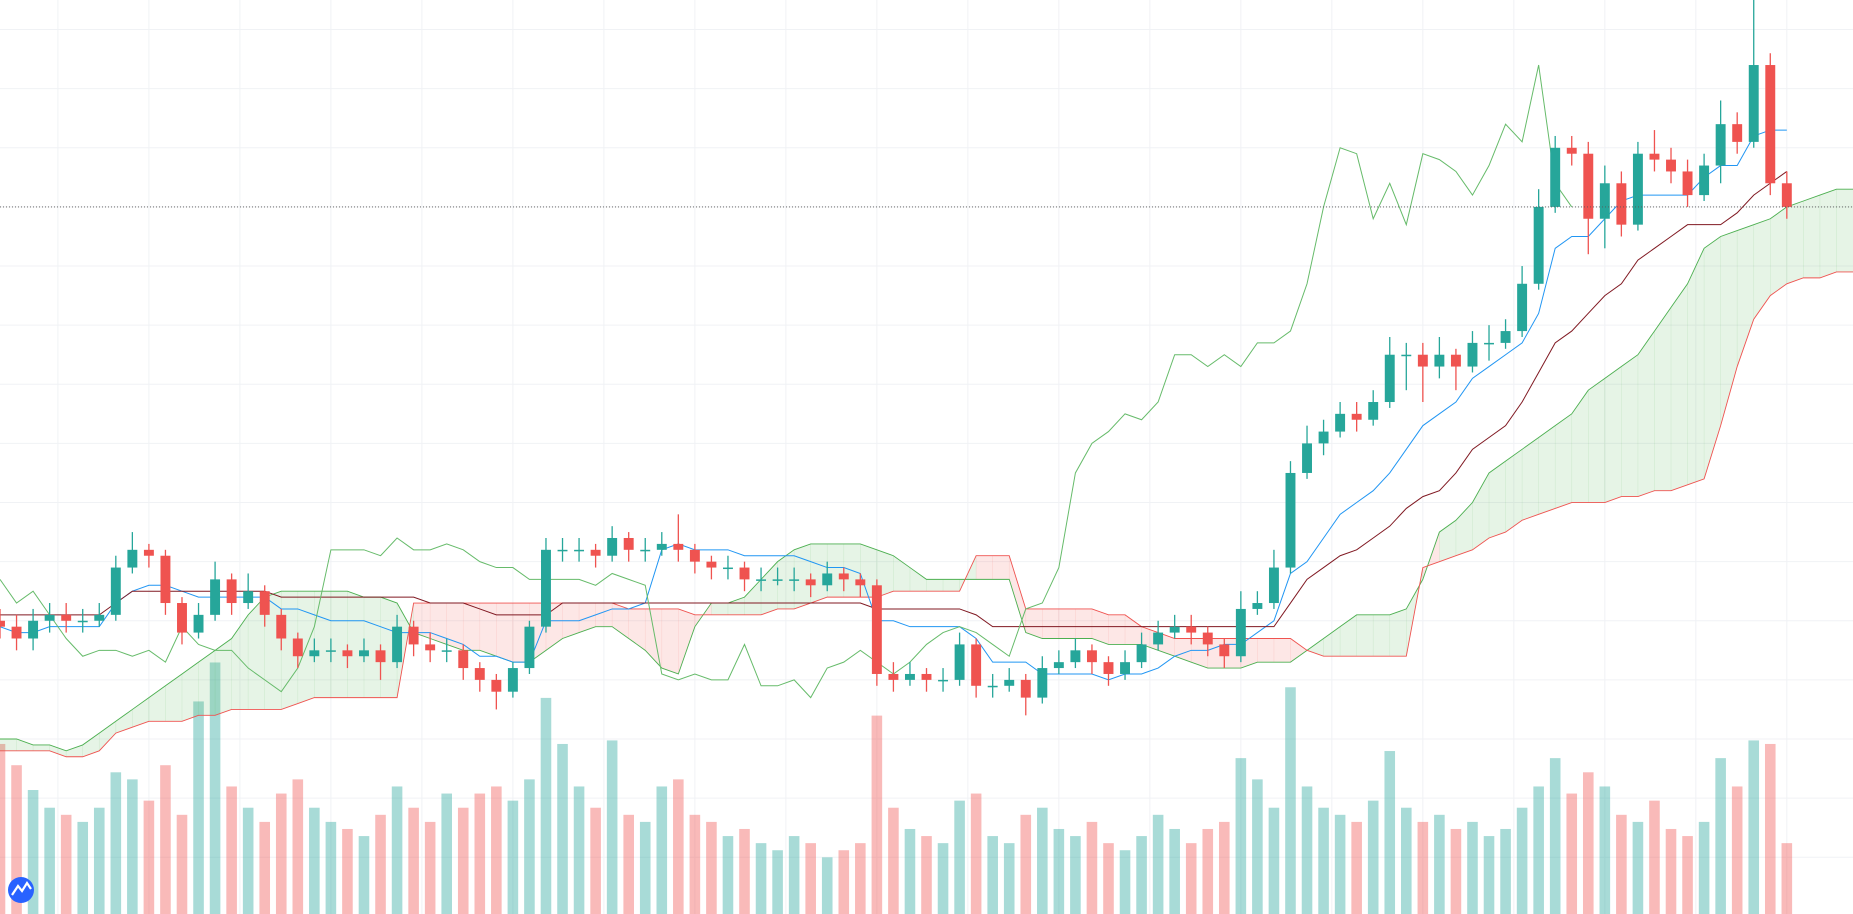 The width and height of the screenshot is (1853, 914). I want to click on logo, so click(21, 890).